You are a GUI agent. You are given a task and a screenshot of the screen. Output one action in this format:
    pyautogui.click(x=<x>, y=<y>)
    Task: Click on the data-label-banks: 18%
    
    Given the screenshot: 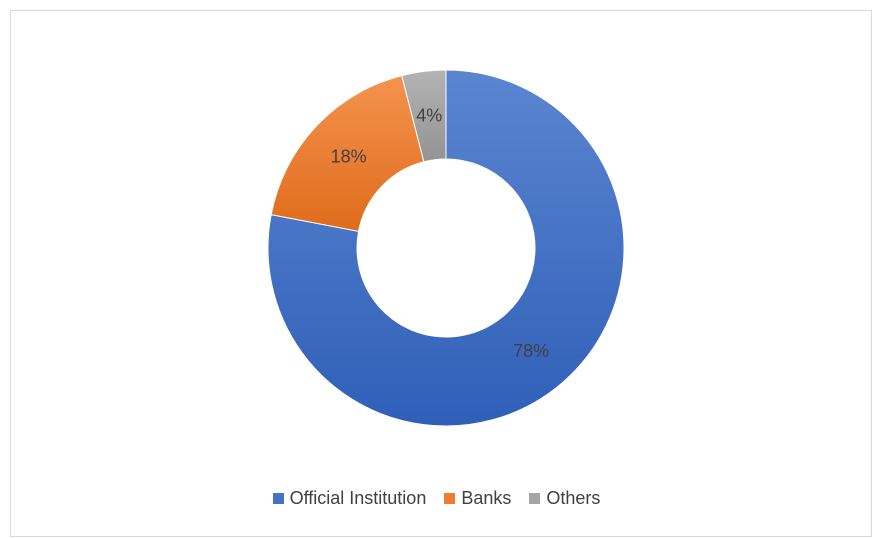 What is the action you would take?
    pyautogui.click(x=349, y=157)
    